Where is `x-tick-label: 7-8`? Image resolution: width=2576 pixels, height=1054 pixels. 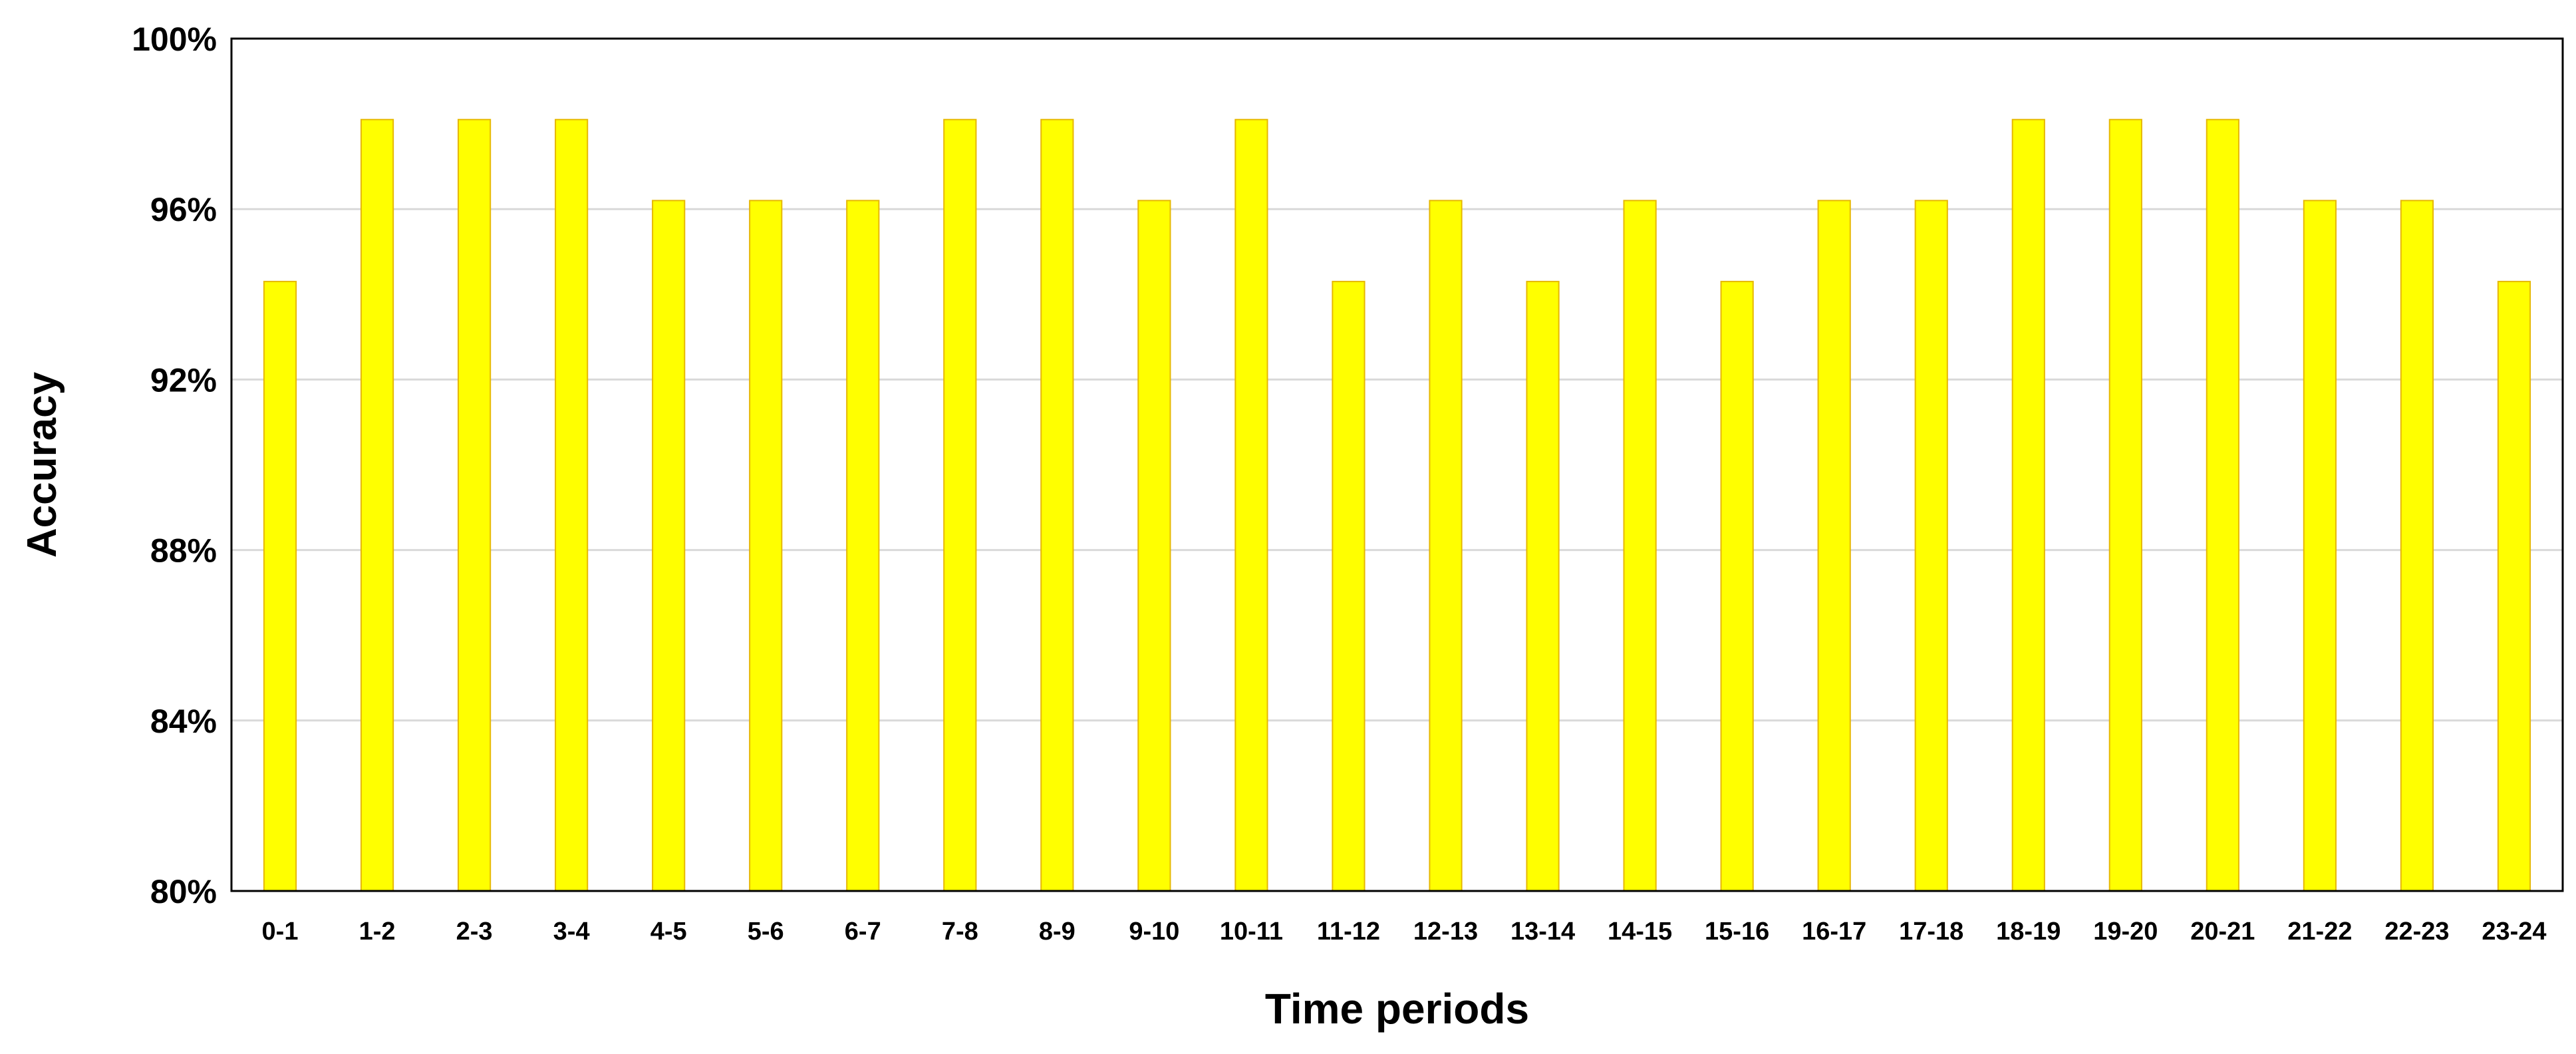
x-tick-label: 7-8 is located at coordinates (960, 932).